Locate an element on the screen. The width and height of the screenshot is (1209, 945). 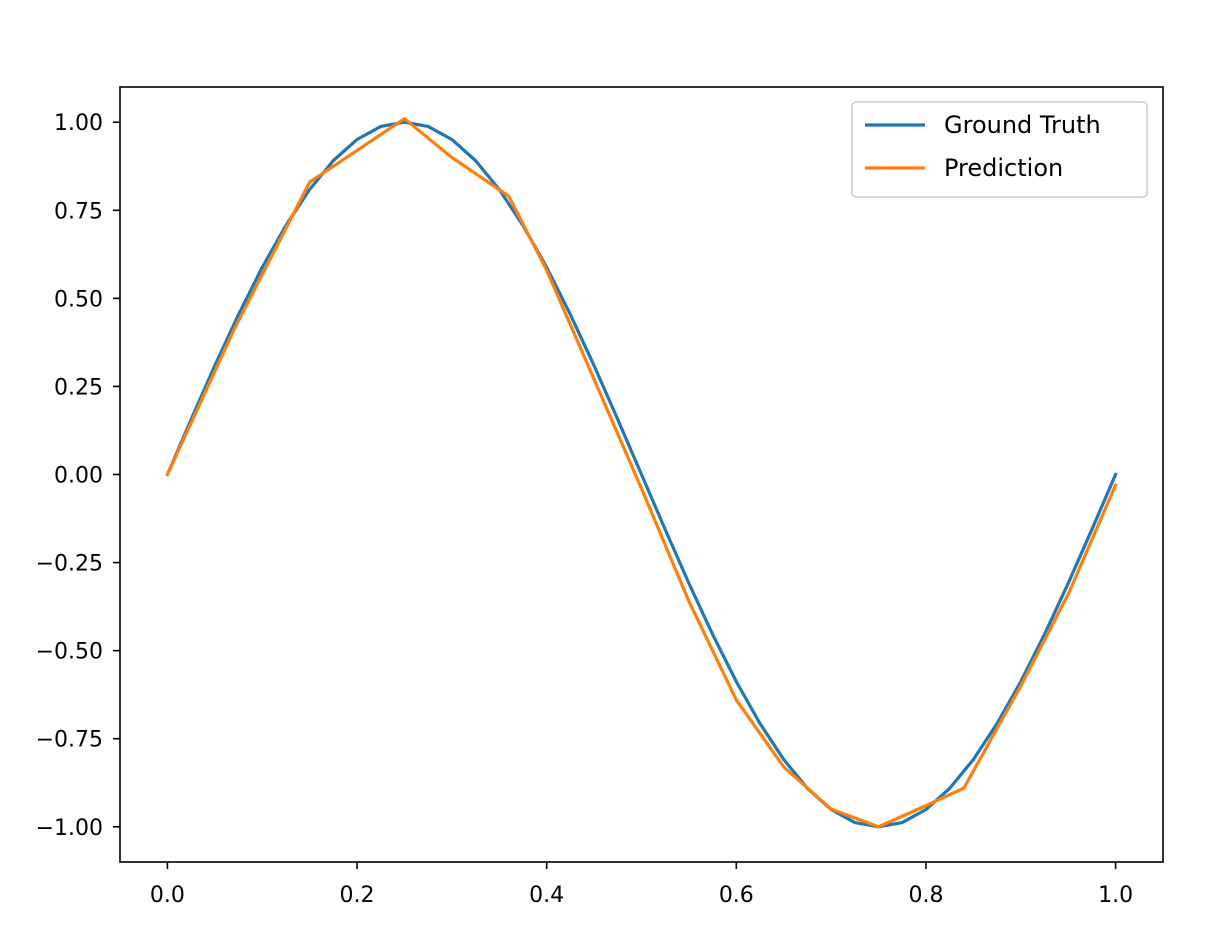
y-tick-label: 1.00 is located at coordinates (78, 123).